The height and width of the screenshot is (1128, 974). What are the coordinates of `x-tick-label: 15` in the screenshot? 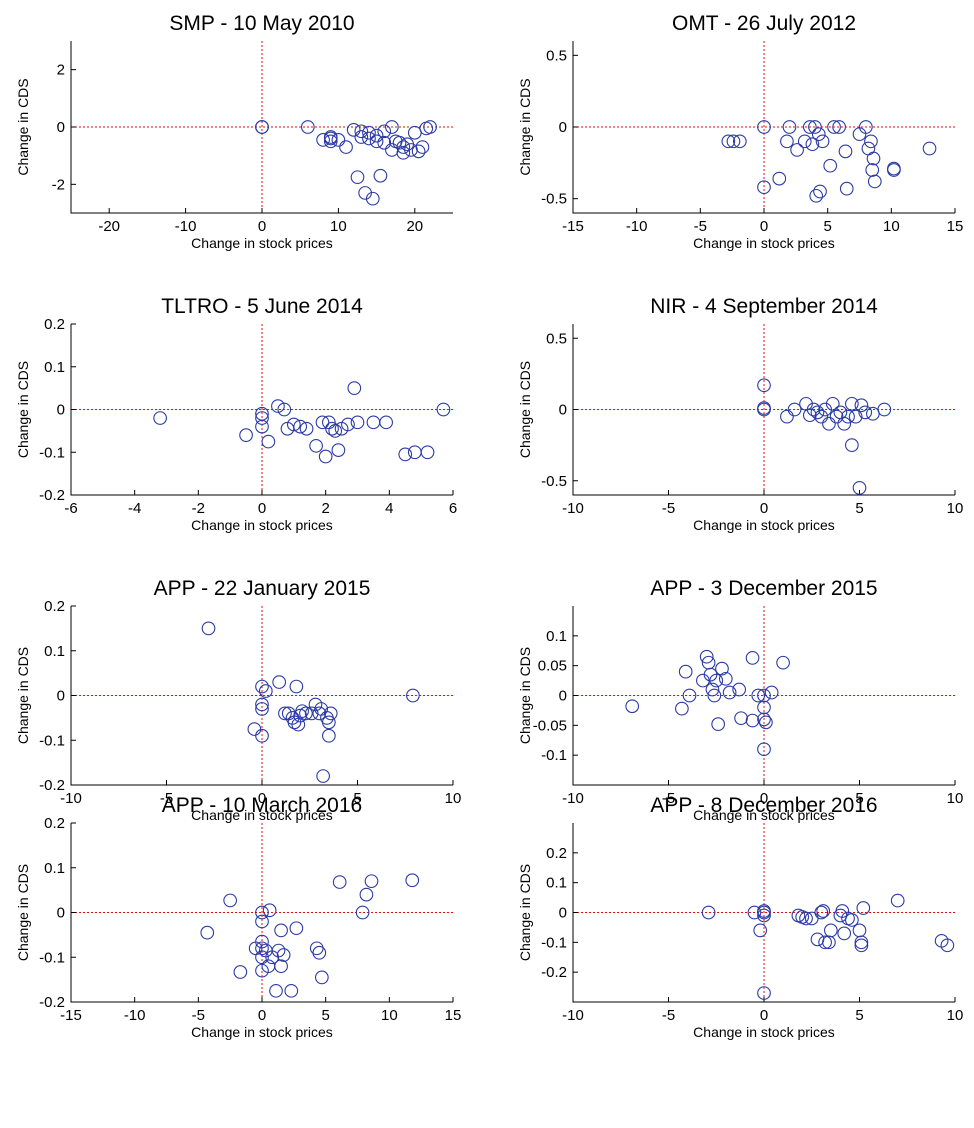 It's located at (453, 1015).